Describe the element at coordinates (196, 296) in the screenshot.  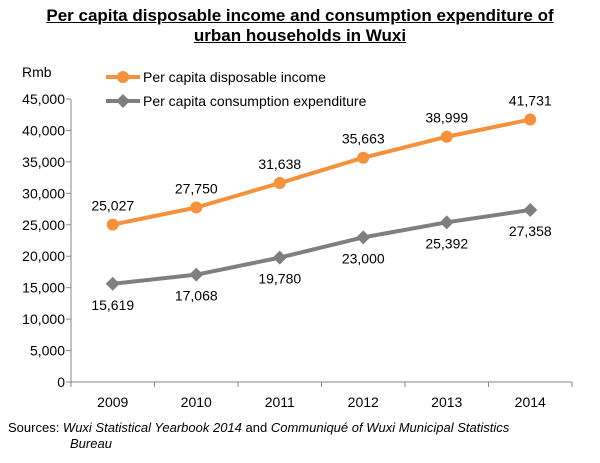
I see `data-label-expenditure: 17,068` at that location.